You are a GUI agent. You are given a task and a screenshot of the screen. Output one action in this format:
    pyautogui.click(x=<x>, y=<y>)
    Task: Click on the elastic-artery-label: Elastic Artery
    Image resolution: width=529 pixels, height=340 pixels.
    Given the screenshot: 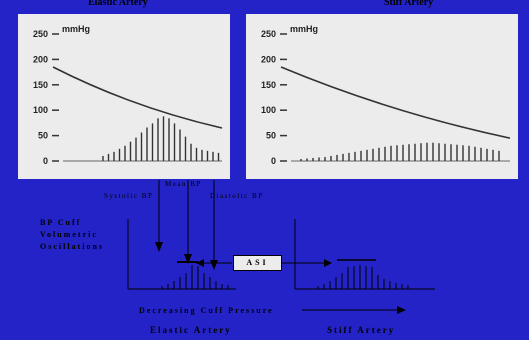 What is the action you would take?
    pyautogui.click(x=191, y=330)
    